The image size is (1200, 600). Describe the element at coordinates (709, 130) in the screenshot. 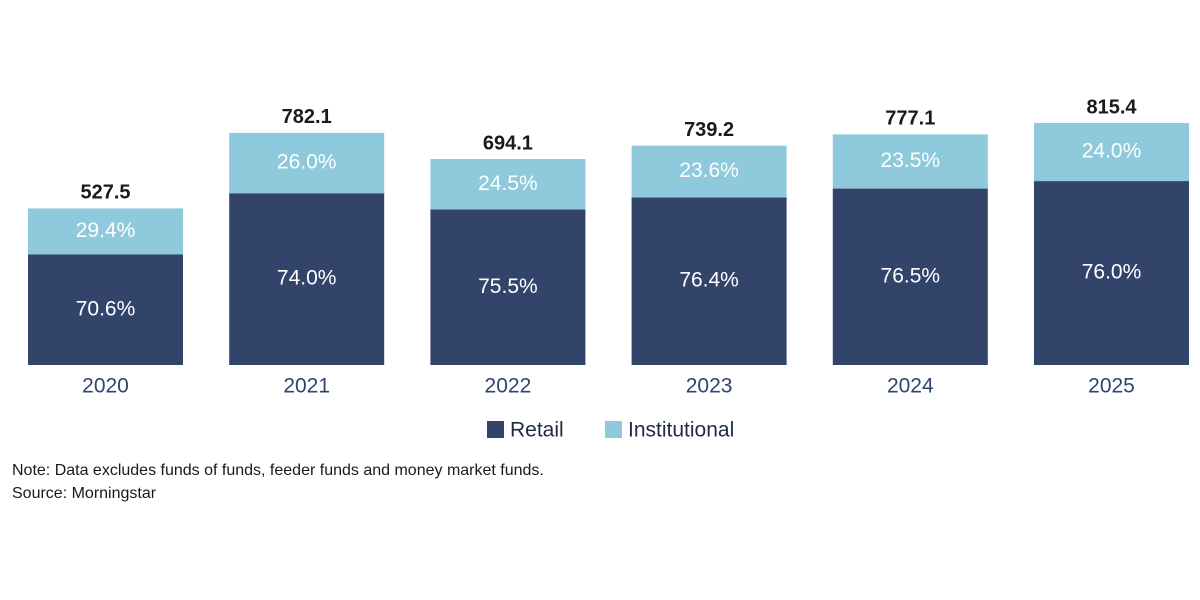

I see `total-label: 739.2` at that location.